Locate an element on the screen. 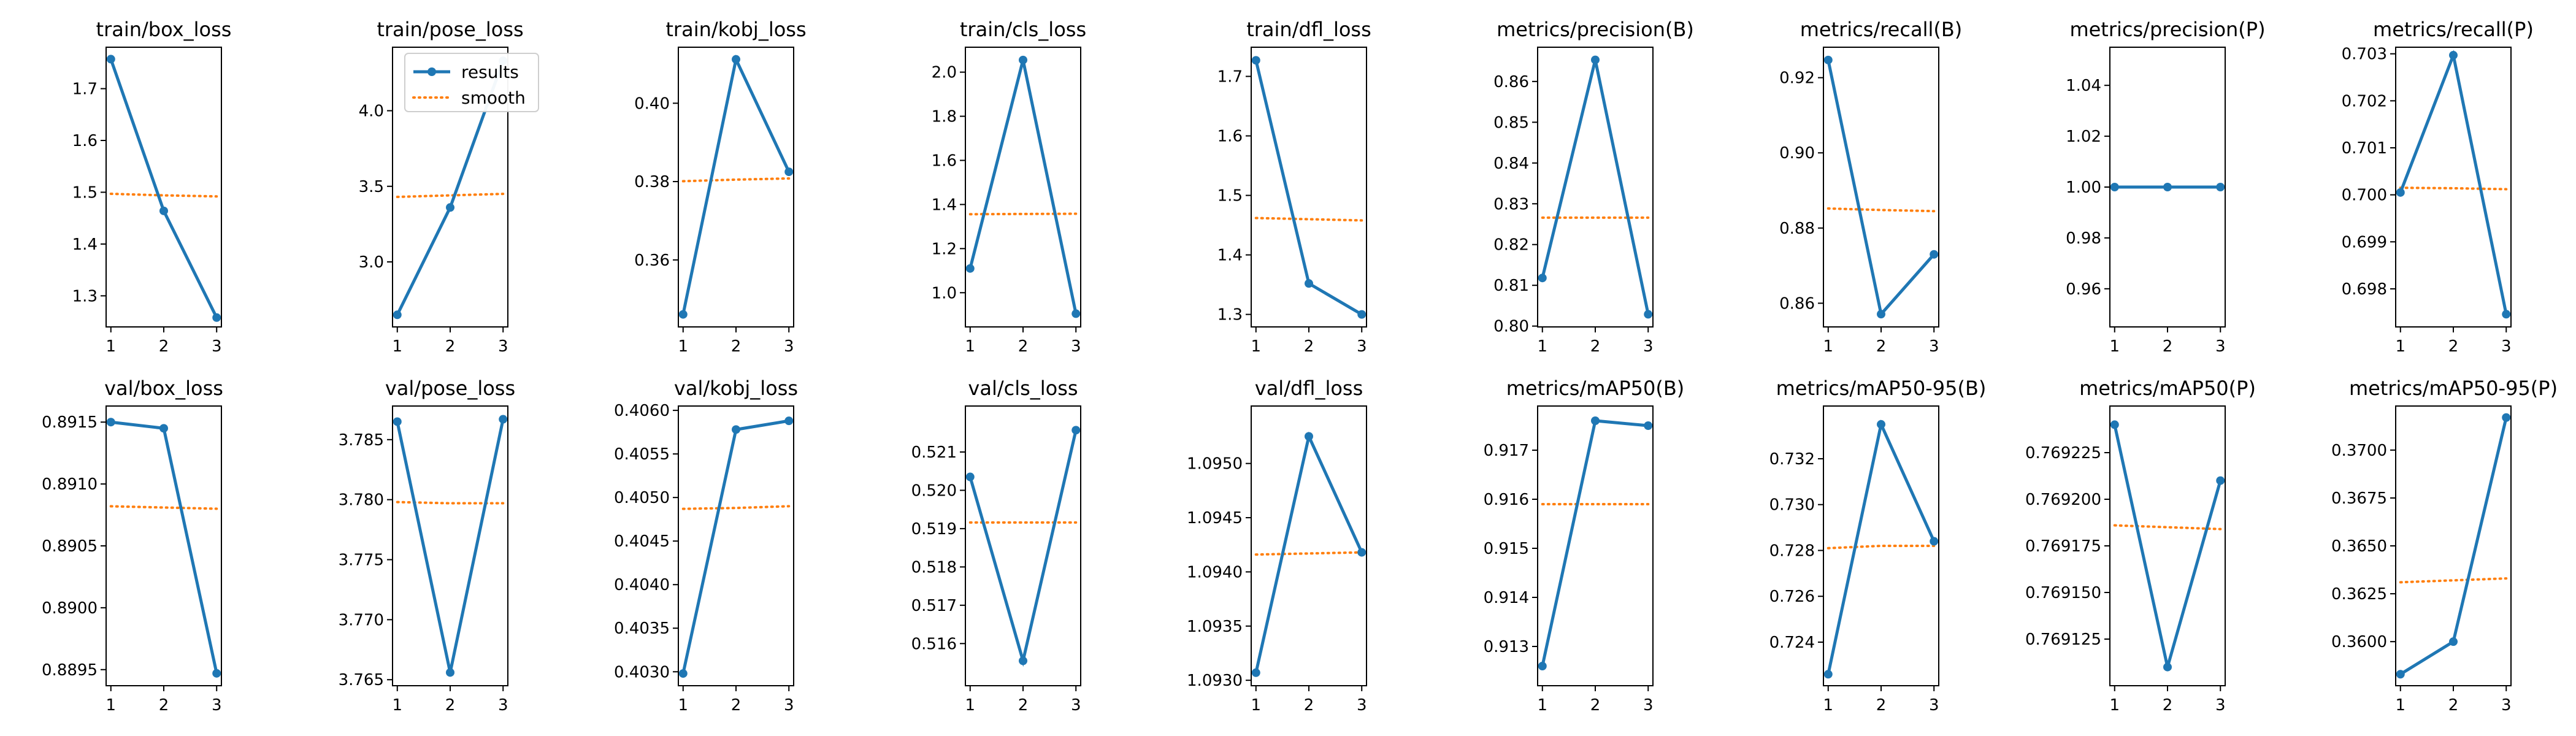 This screenshot has height=736, width=2576. subplot-4: train/cls_loss 1 2 3 1.0 1.2 1.4 1.6 1.8 2.0 is located at coordinates (1009, 187).